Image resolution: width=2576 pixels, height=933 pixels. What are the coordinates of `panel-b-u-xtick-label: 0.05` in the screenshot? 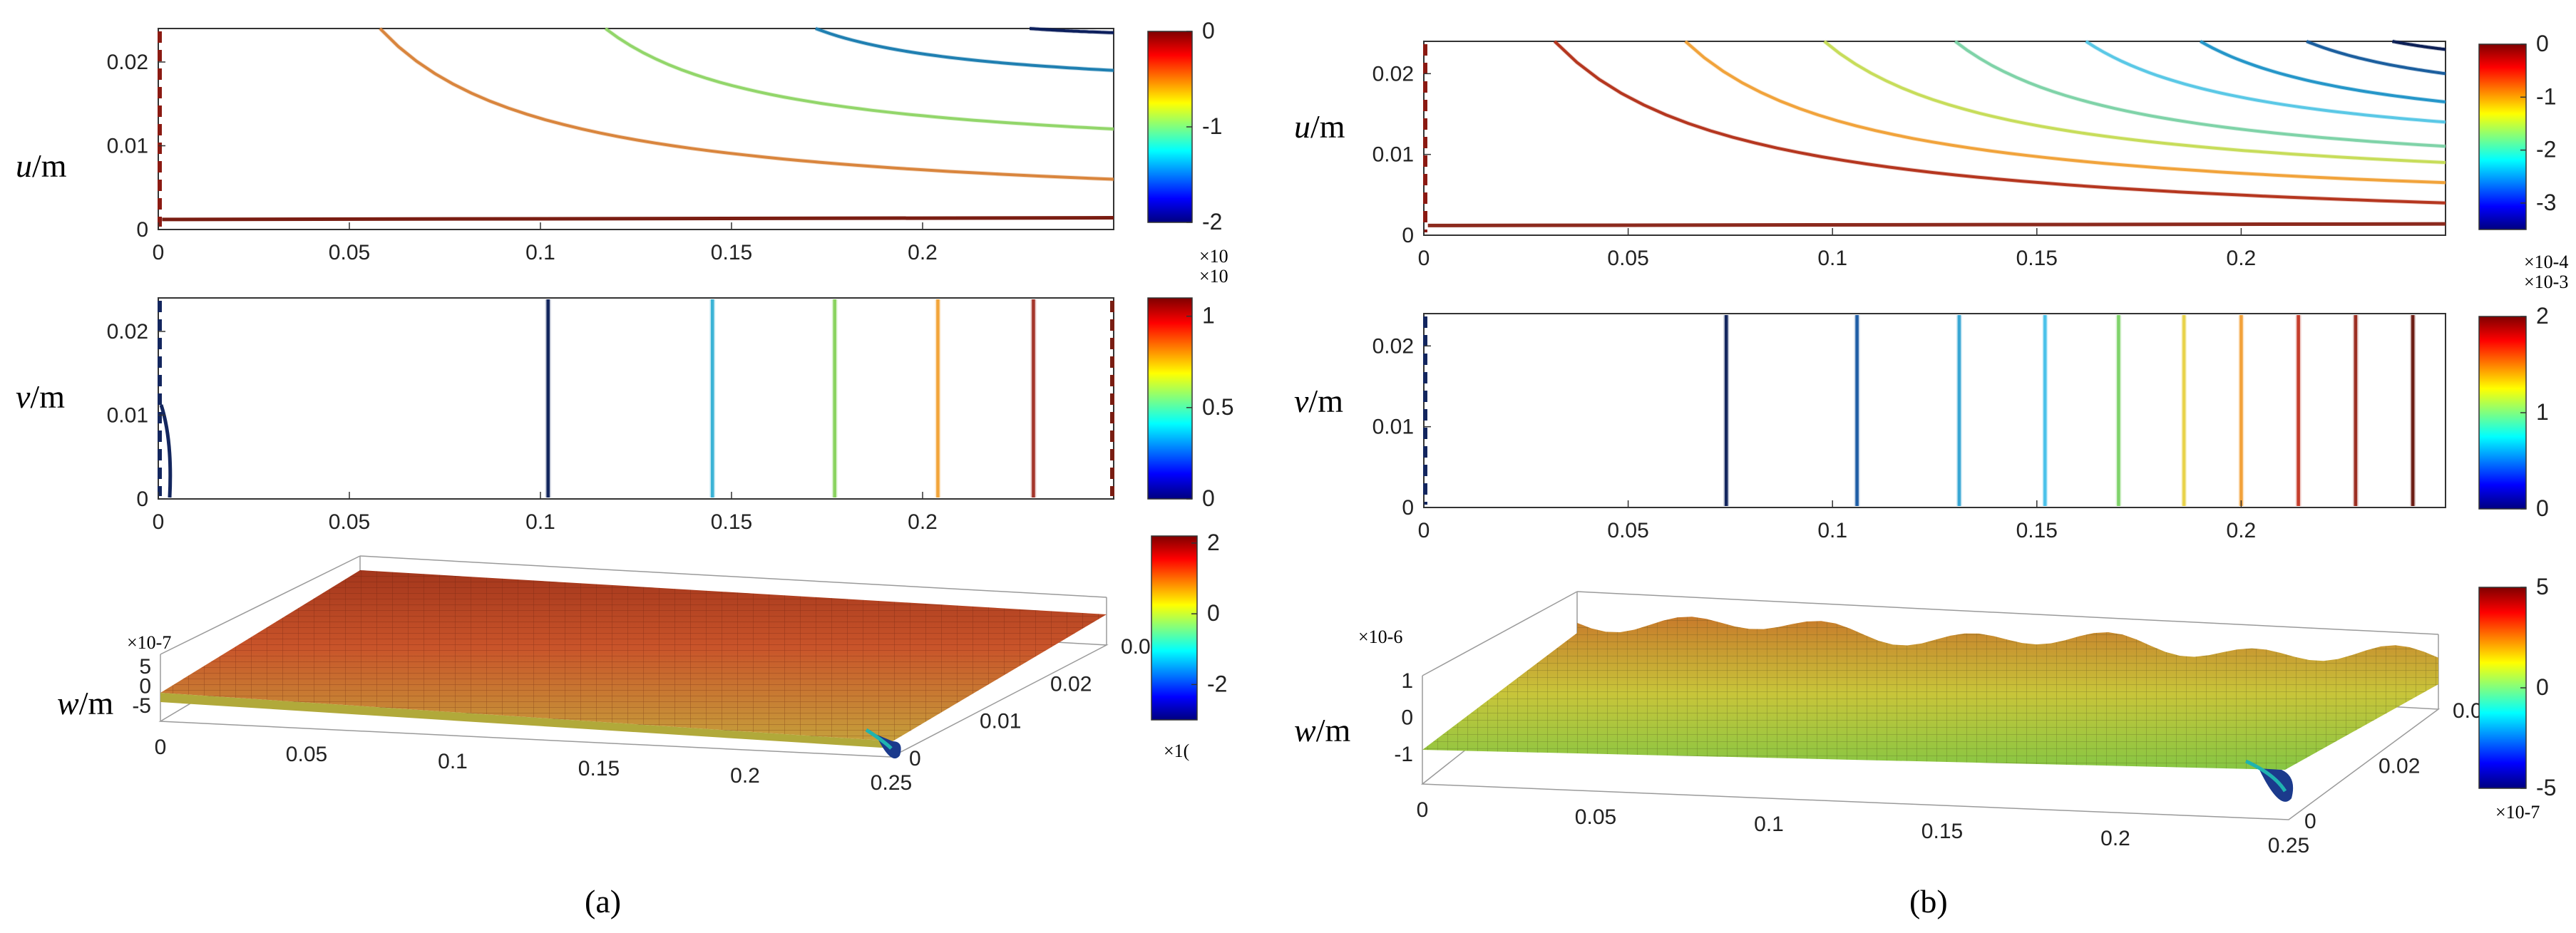 It's located at (1627, 258).